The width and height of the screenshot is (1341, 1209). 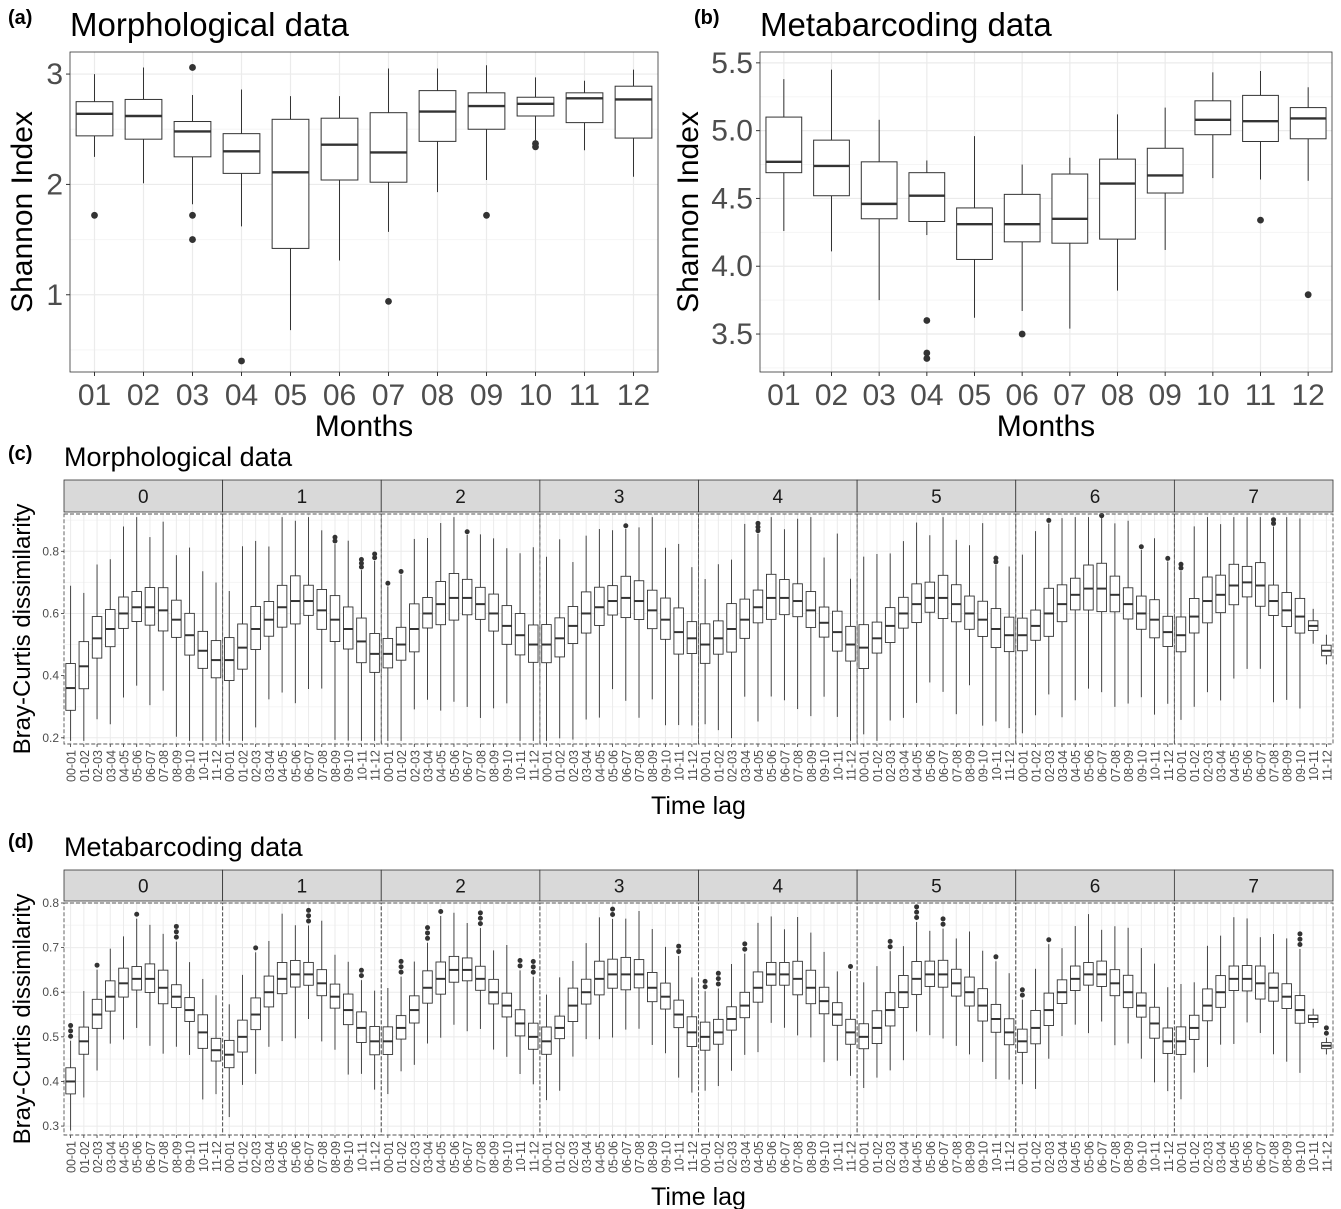 What do you see at coordinates (21, 842) in the screenshot?
I see `panel-tag: (d)` at bounding box center [21, 842].